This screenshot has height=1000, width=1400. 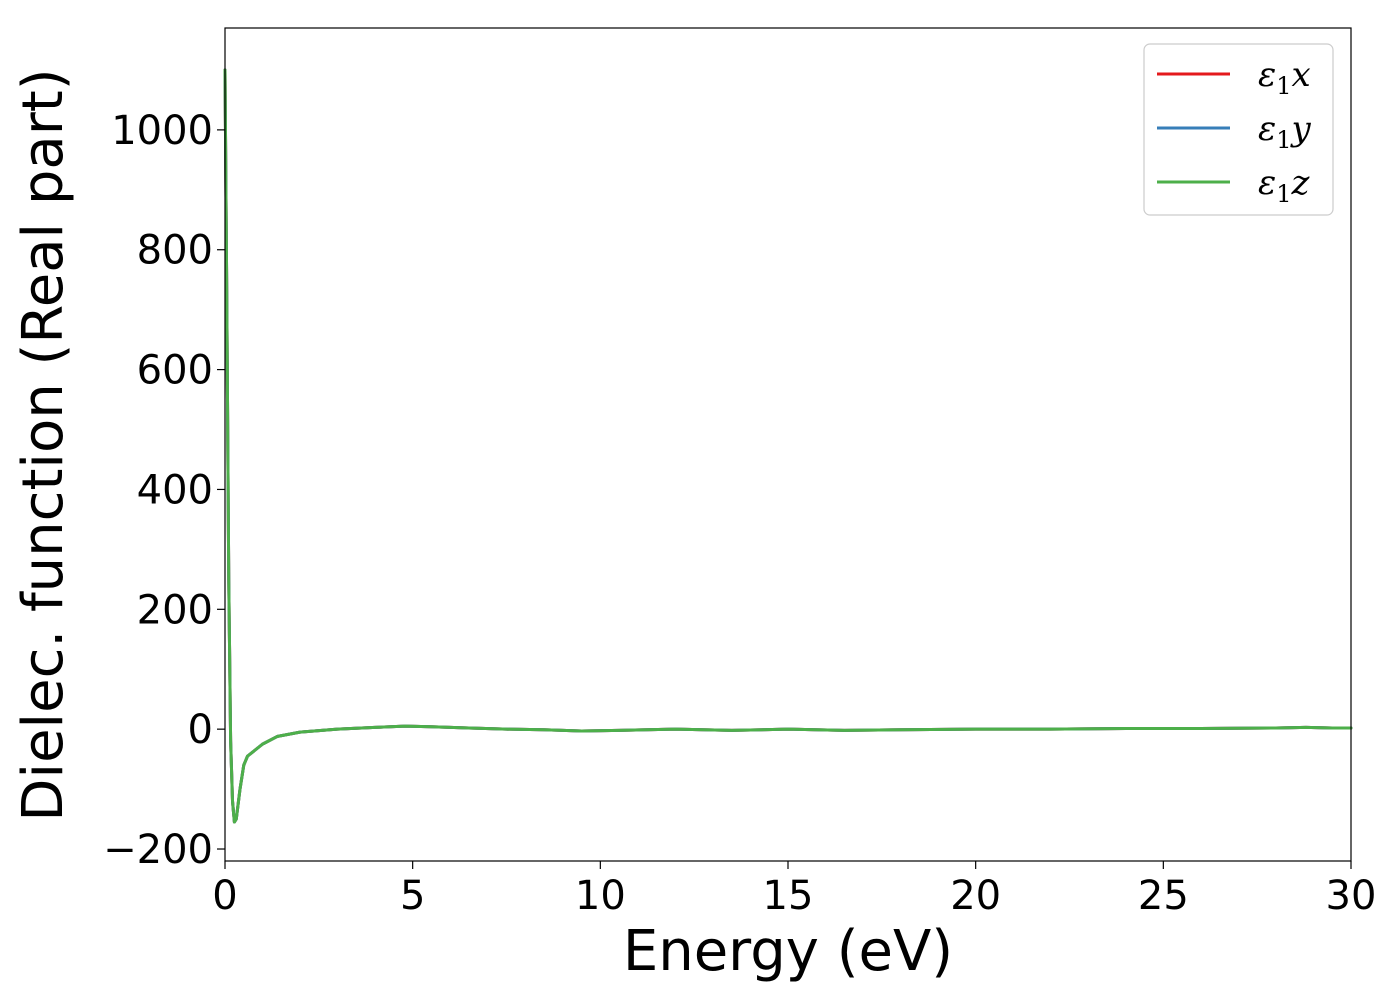 What do you see at coordinates (200, 730) in the screenshot?
I see `y-tick-label: 0` at bounding box center [200, 730].